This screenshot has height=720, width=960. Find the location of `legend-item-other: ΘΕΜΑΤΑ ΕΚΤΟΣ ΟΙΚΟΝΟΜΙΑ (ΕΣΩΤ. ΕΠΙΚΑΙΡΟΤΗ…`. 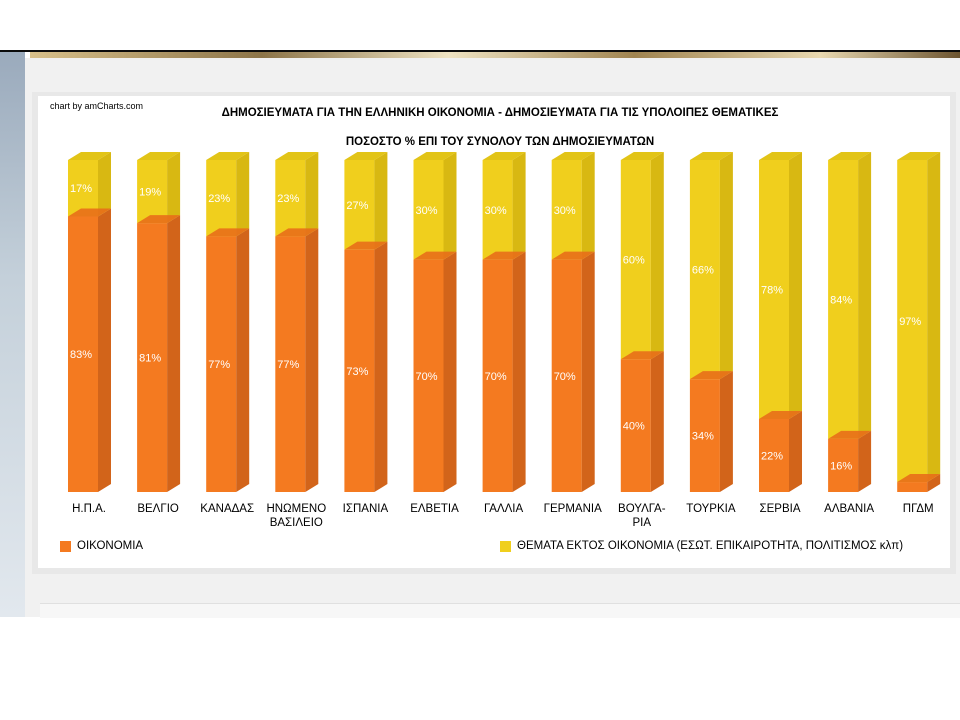

legend-item-other: ΘΕΜΑΤΑ ΕΚΤΟΣ ΟΙΚΟΝΟΜΙΑ (ΕΣΩΤ. ΕΠΙΚΑΙΡΟΤΗ… is located at coordinates (701, 546).